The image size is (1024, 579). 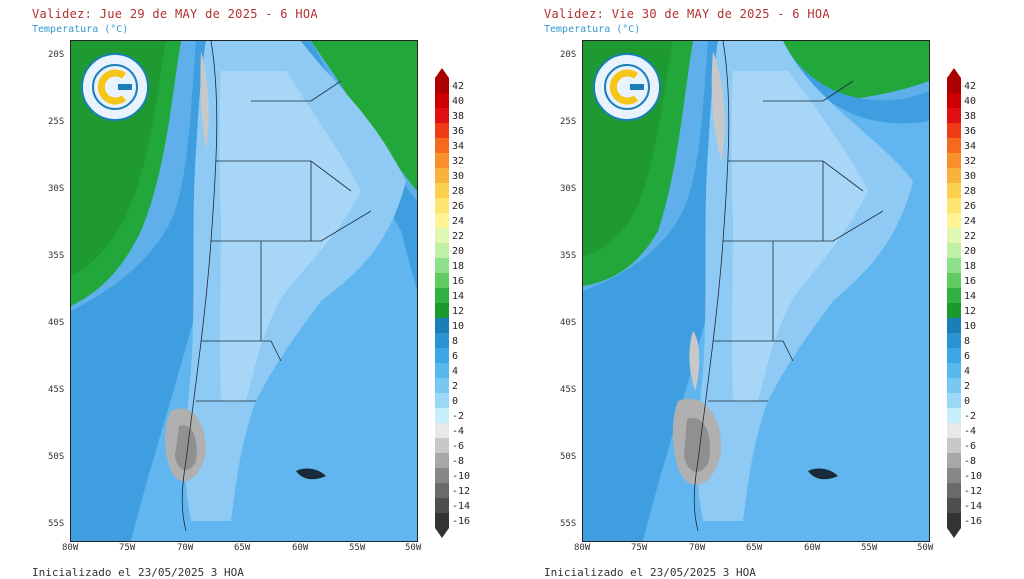 I want to click on colorbar-top-arrow, so click(x=442, y=73).